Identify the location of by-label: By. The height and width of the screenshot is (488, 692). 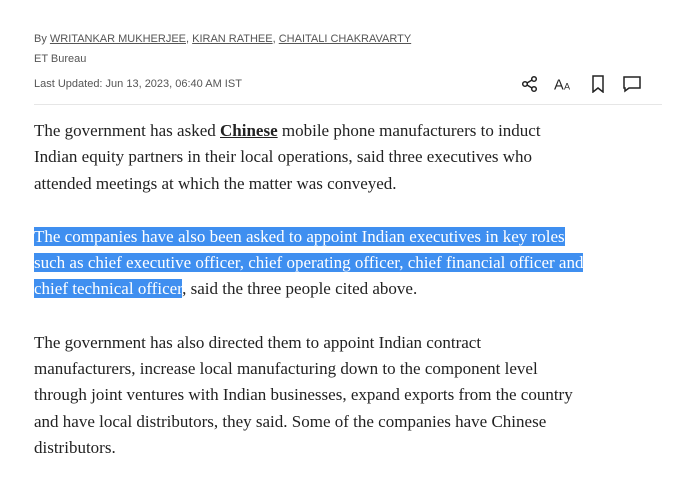
(42, 39).